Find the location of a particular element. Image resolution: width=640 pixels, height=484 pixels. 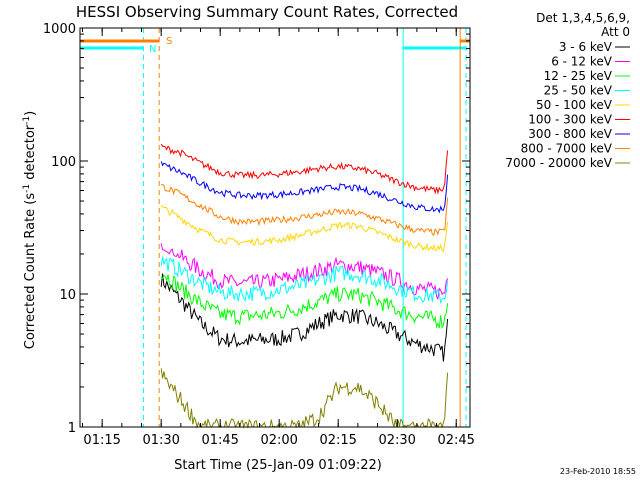

legend-header-1: Det 1,3,4,5,6,9, is located at coordinates (583, 18).